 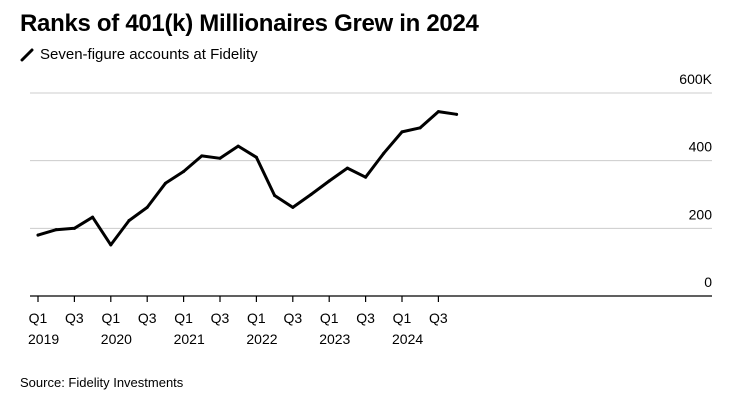 What do you see at coordinates (292, 318) in the screenshot?
I see `x-tick-label-7: Q3` at bounding box center [292, 318].